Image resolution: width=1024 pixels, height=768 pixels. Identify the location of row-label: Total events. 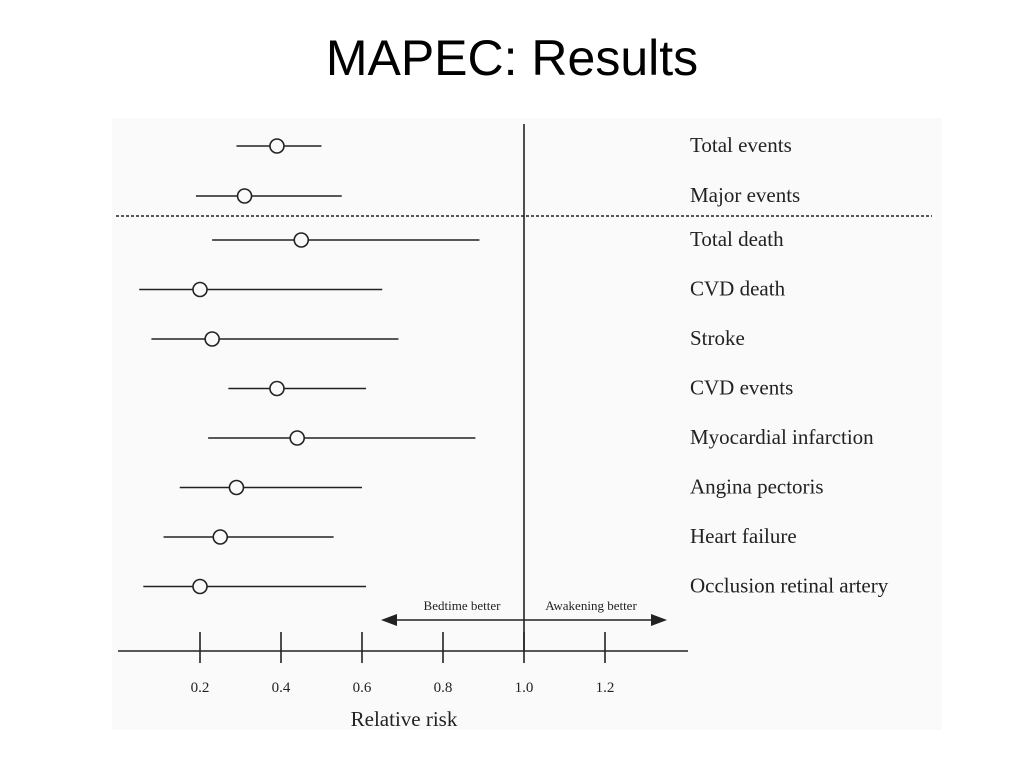
(741, 145).